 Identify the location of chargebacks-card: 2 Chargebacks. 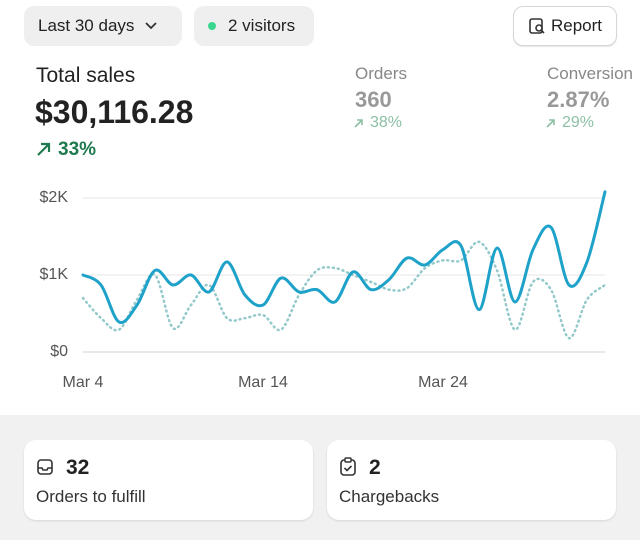
(471, 480).